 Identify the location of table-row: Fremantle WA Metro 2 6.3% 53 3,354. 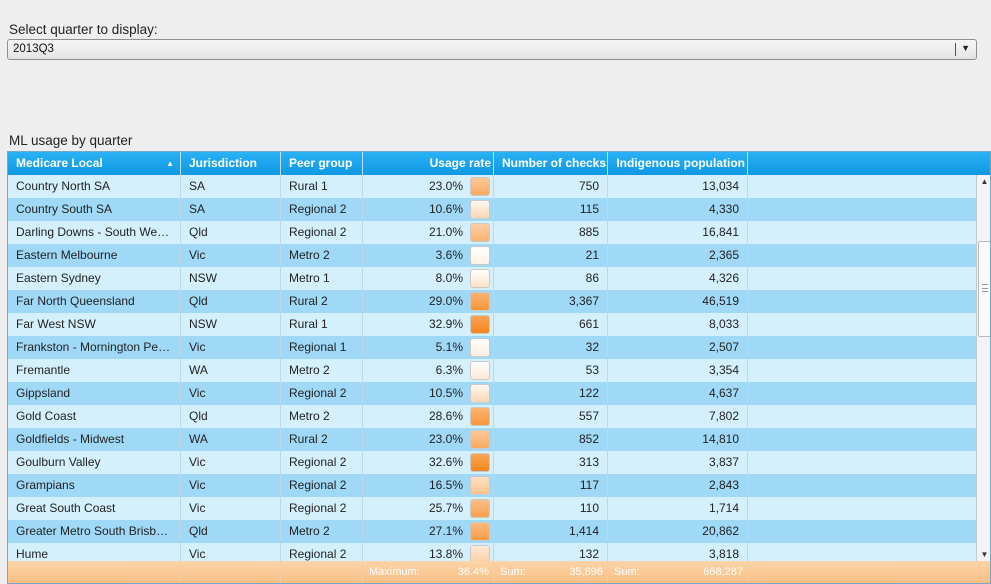
(492, 370).